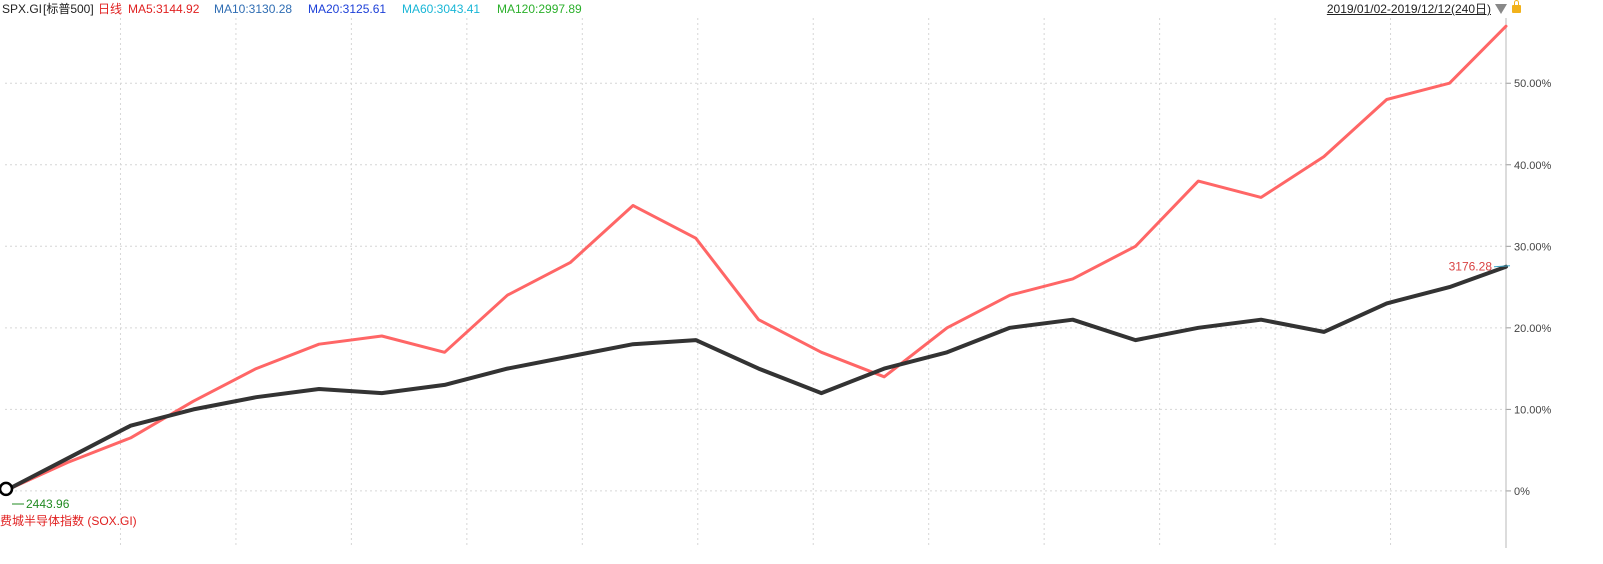 The height and width of the screenshot is (564, 1603). I want to click on symbol-label: SPX.GI, so click(22, 9).